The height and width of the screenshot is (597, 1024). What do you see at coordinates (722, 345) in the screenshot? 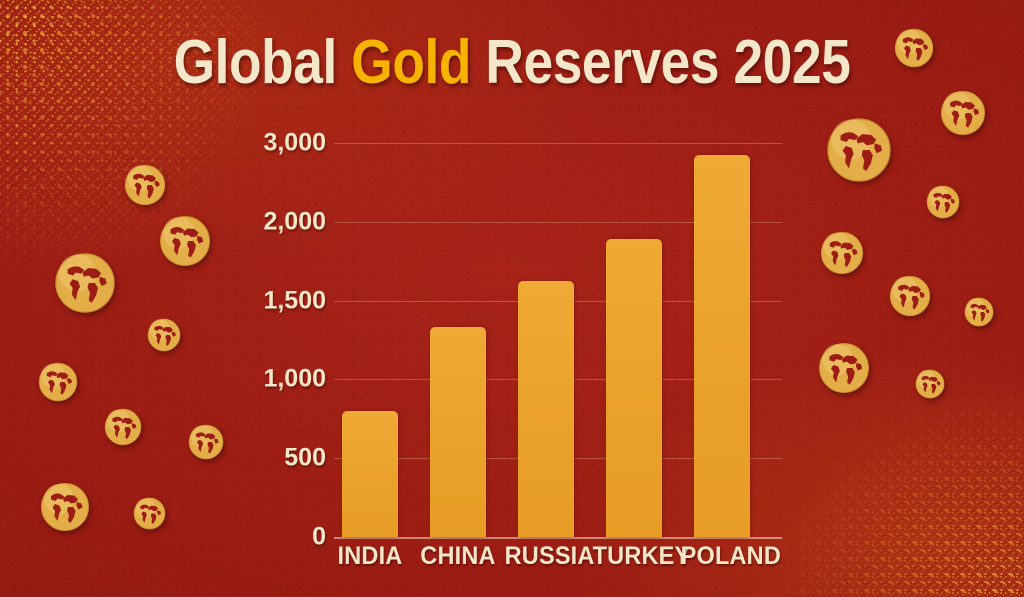
I see `bar-poland` at bounding box center [722, 345].